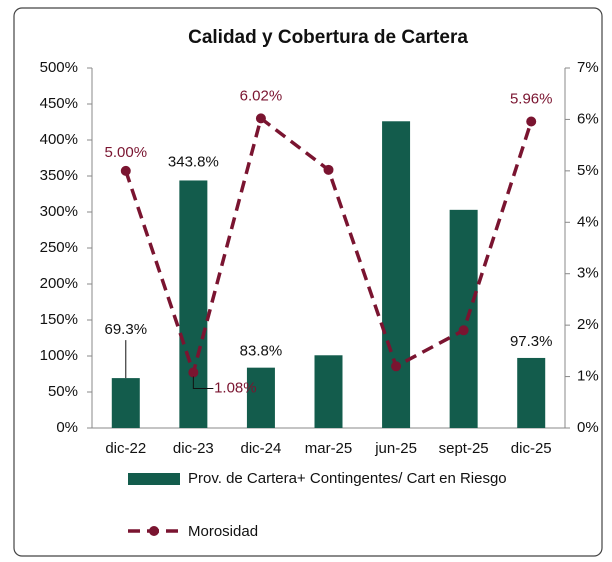 The image size is (612, 562). Describe the element at coordinates (59, 319) in the screenshot. I see `y-tick-label: 150%` at that location.